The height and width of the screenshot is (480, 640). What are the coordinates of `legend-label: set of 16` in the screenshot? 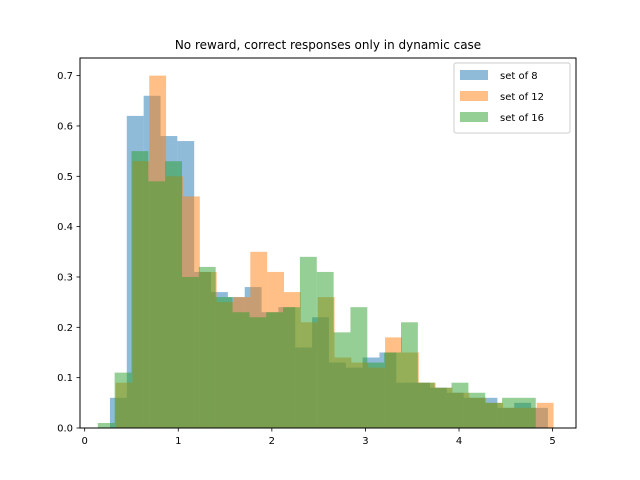 It's located at (522, 118).